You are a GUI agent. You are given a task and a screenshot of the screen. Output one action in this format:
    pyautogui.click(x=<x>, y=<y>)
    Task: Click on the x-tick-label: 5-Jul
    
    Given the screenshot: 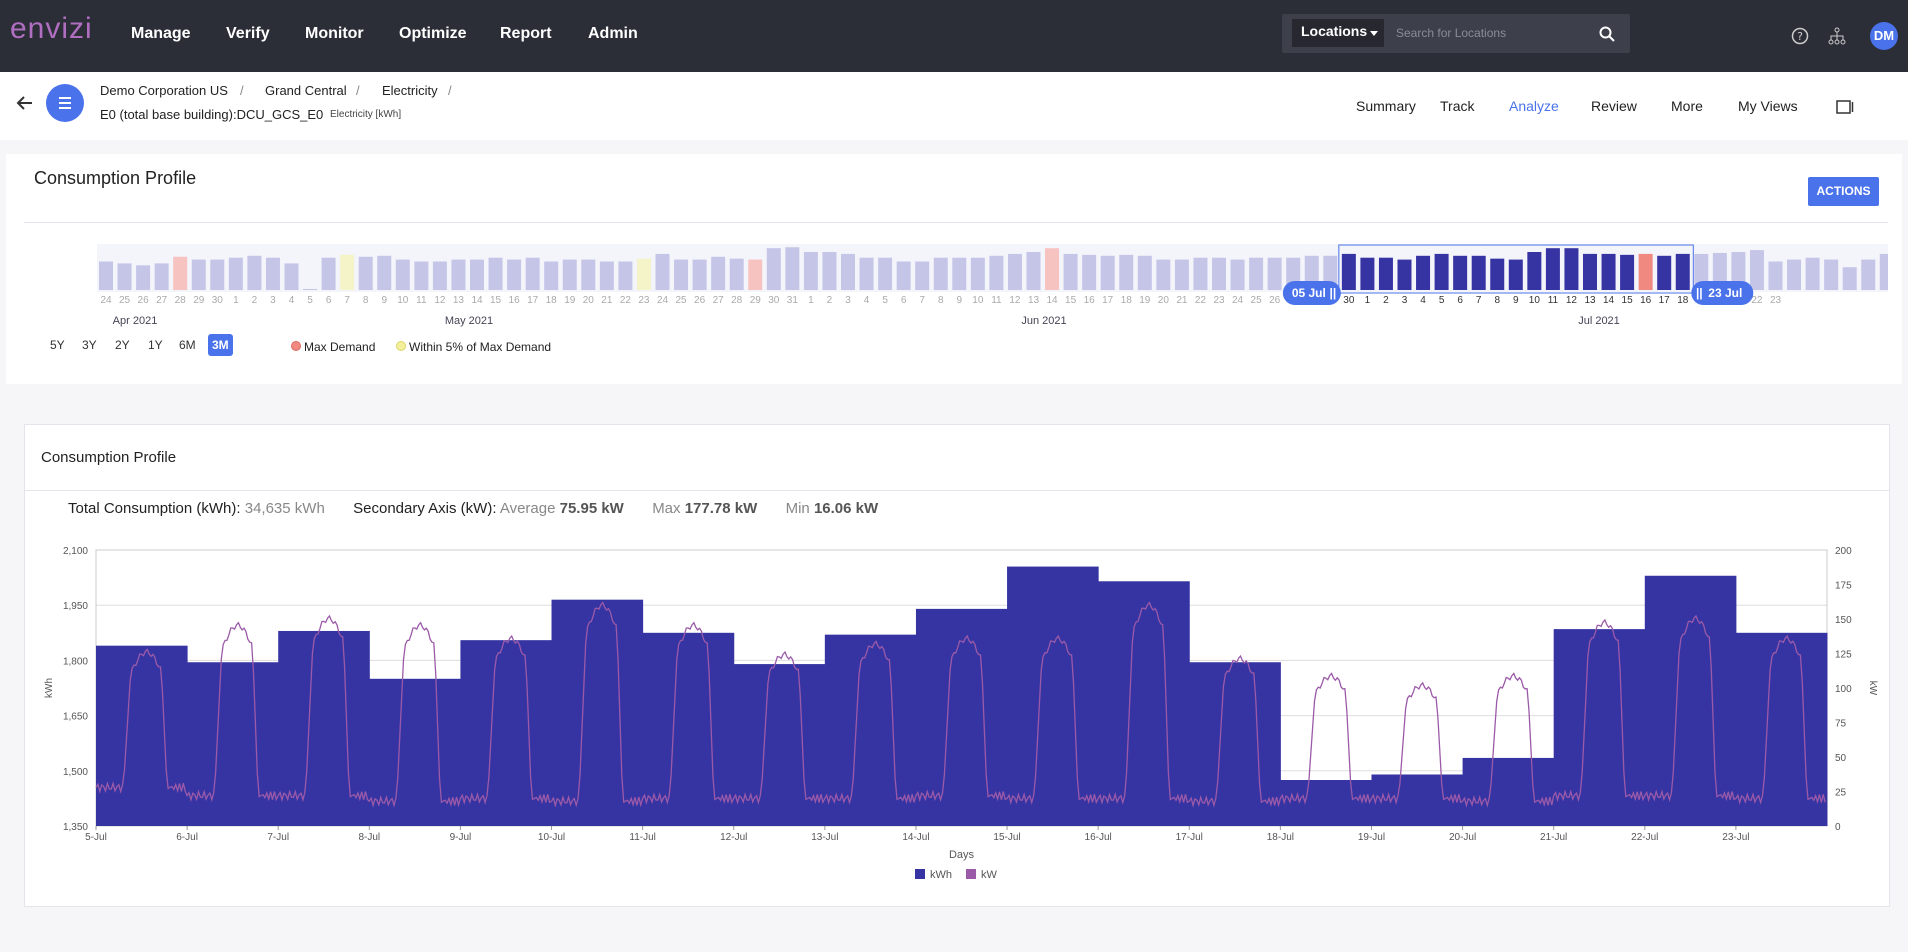 What is the action you would take?
    pyautogui.click(x=96, y=837)
    